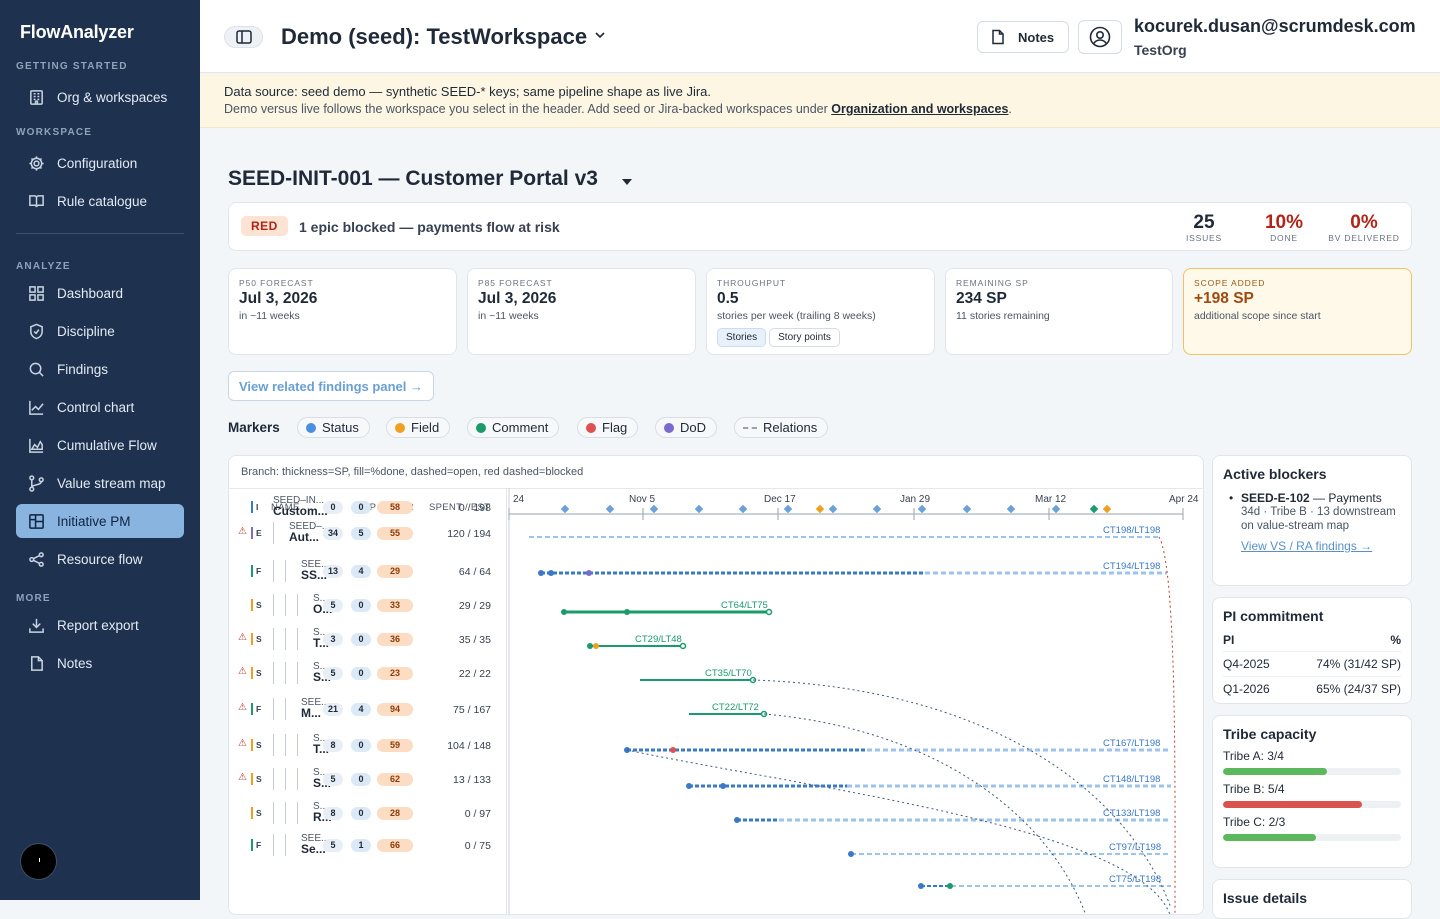 This screenshot has height=919, width=1440. What do you see at coordinates (1275, 498) in the screenshot?
I see `blocker-key: SEED-E-102` at bounding box center [1275, 498].